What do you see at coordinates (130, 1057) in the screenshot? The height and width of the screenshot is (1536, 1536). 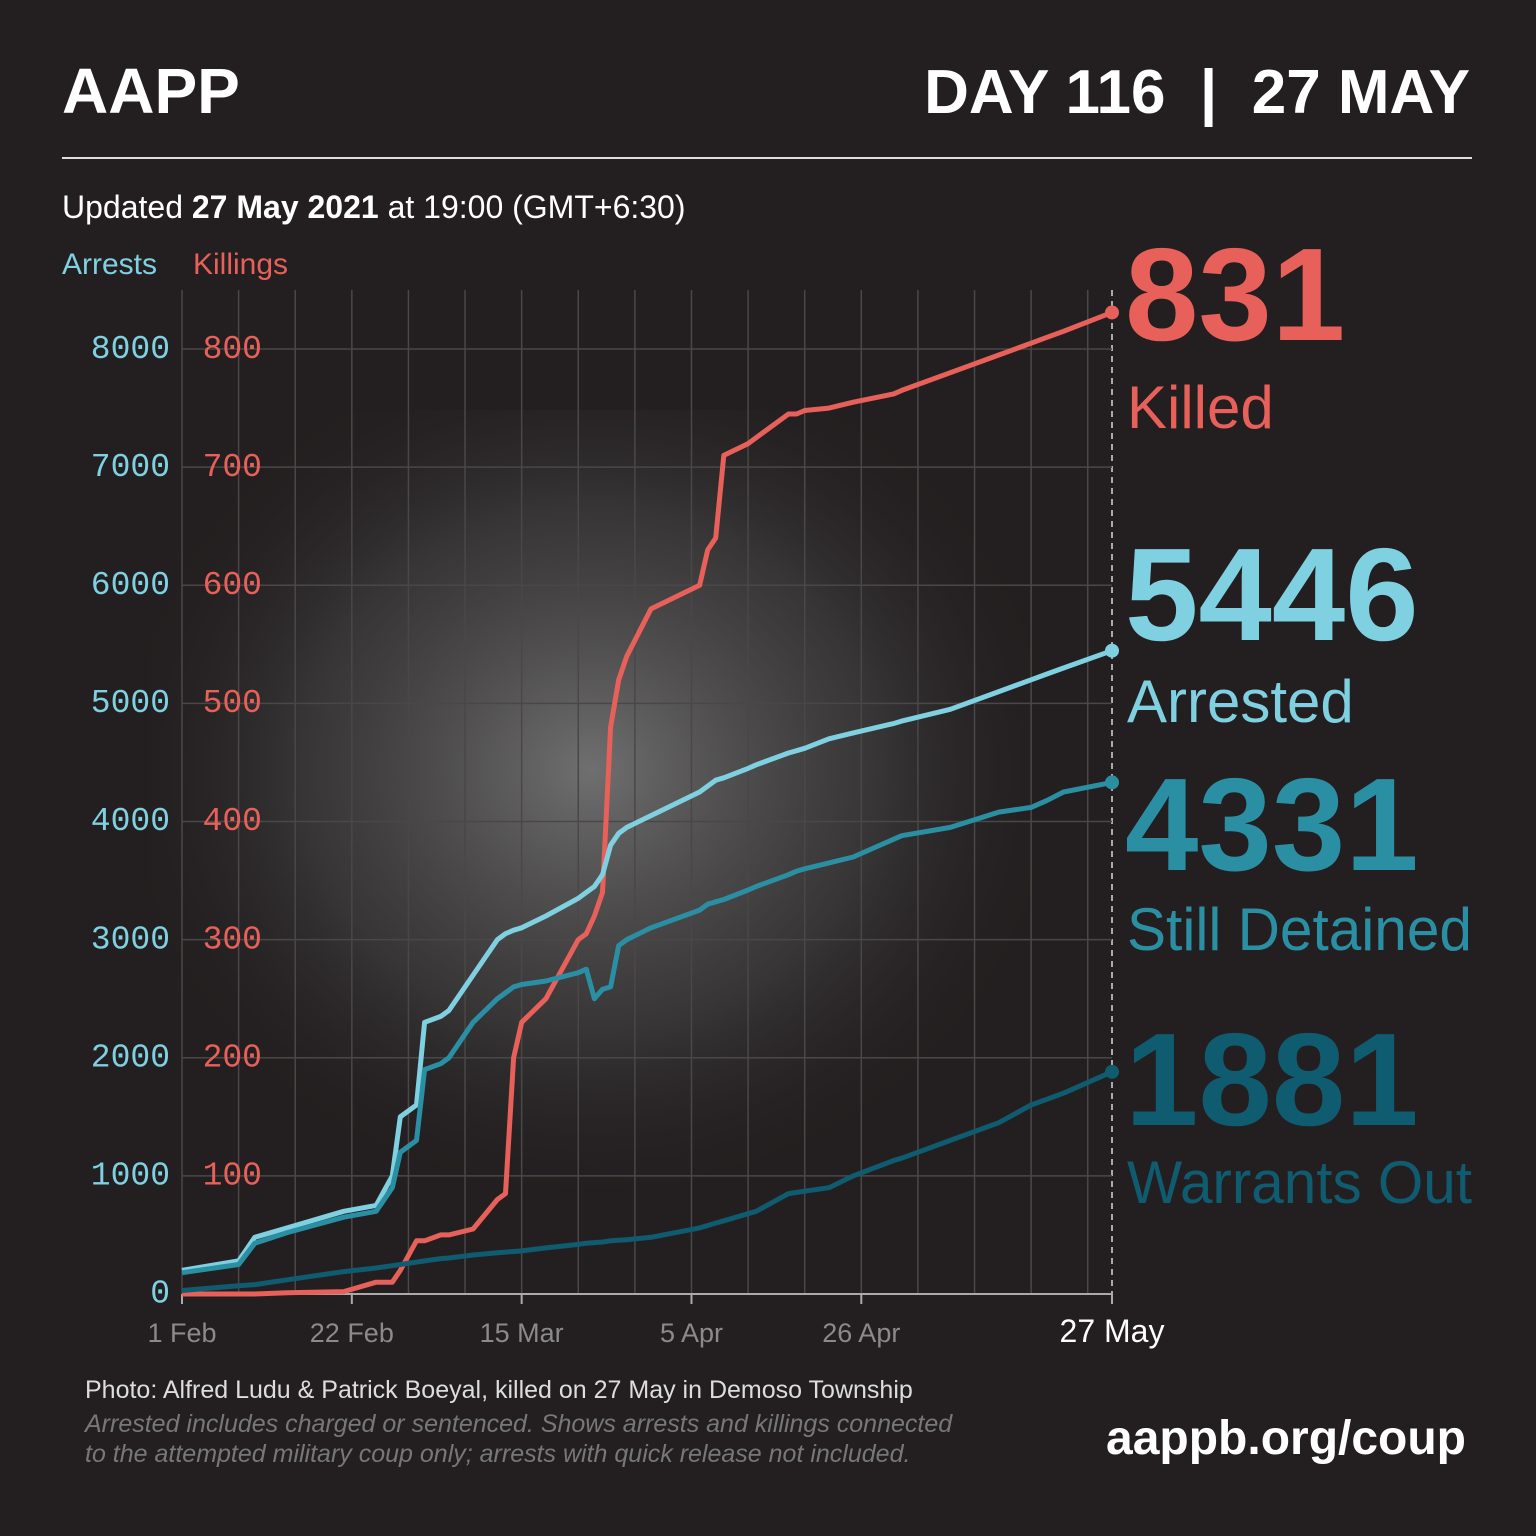 I see `y-tick-label: 2000` at bounding box center [130, 1057].